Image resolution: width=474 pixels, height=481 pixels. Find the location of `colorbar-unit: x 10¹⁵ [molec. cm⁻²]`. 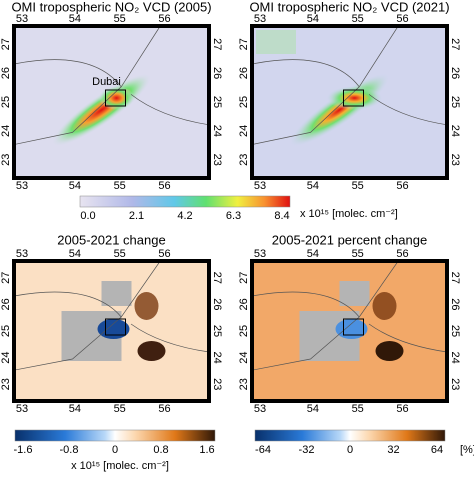

colorbar-unit: x 10¹⁵ [molec. cm⁻²] is located at coordinates (120, 466).